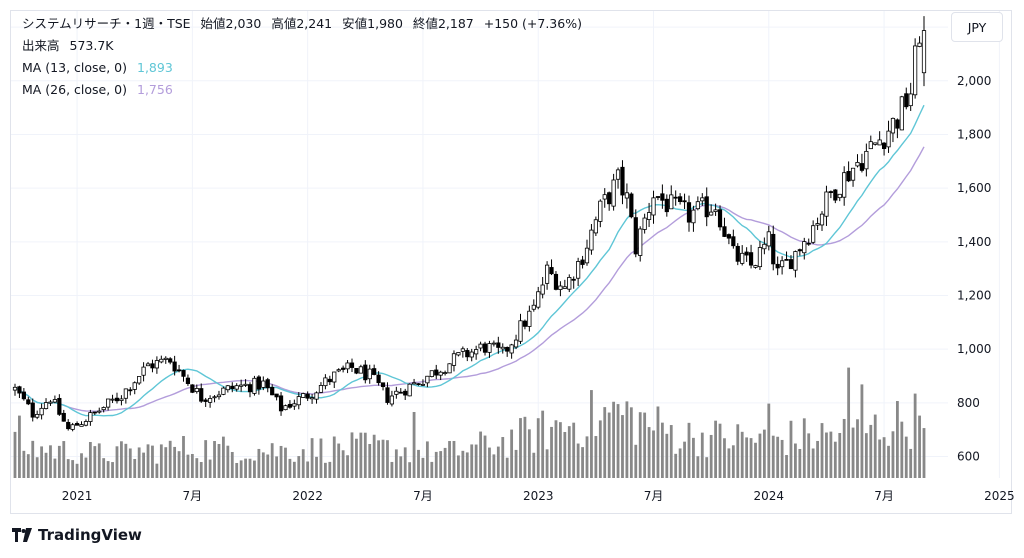 This screenshot has height=558, width=1024. What do you see at coordinates (974, 81) in the screenshot?
I see `y-tick-label: 2,000` at bounding box center [974, 81].